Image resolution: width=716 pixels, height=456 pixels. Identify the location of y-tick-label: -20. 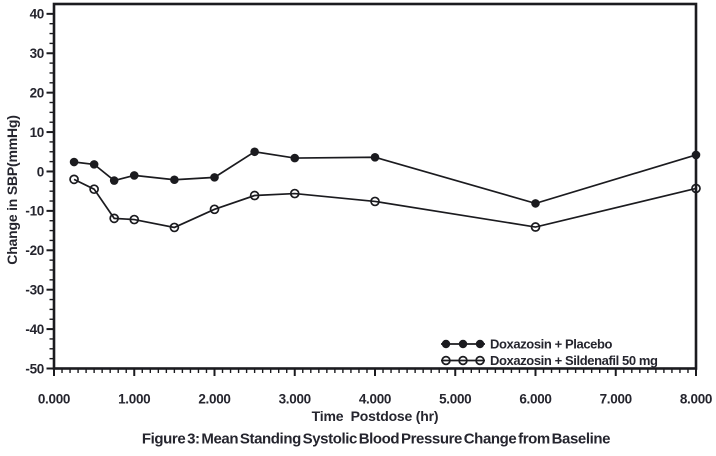
(34, 250).